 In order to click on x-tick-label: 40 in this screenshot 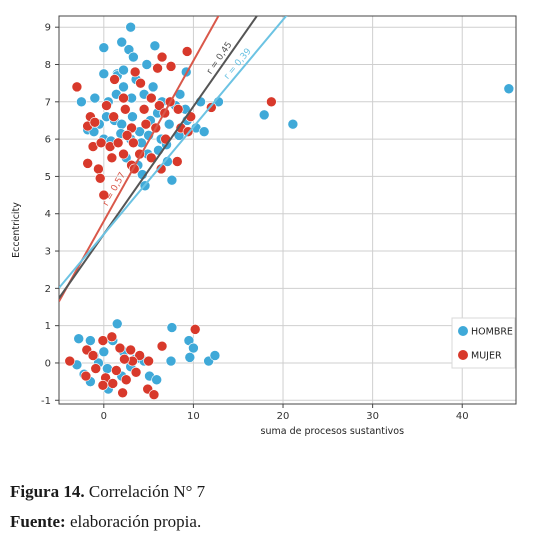, I will do `click(462, 416)`.